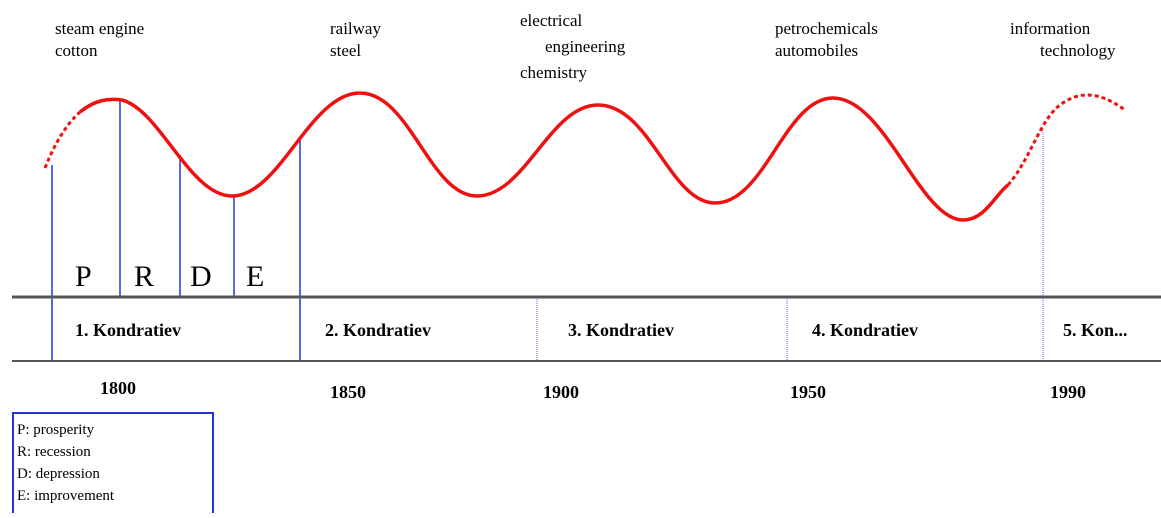 This screenshot has height=518, width=1161. I want to click on phase: D, so click(201, 276).